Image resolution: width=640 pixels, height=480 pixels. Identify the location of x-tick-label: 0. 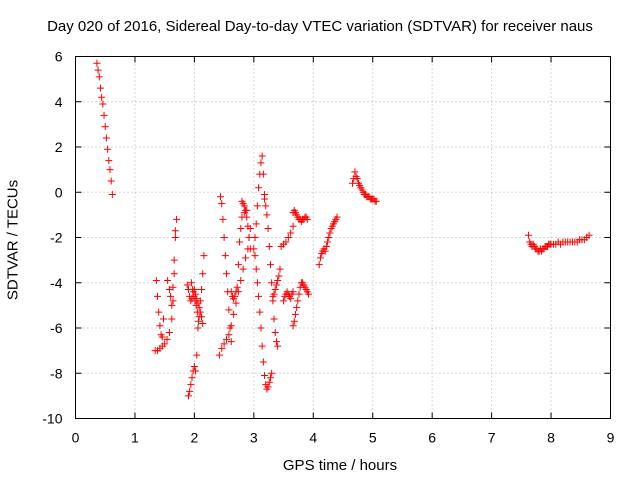
(76, 438).